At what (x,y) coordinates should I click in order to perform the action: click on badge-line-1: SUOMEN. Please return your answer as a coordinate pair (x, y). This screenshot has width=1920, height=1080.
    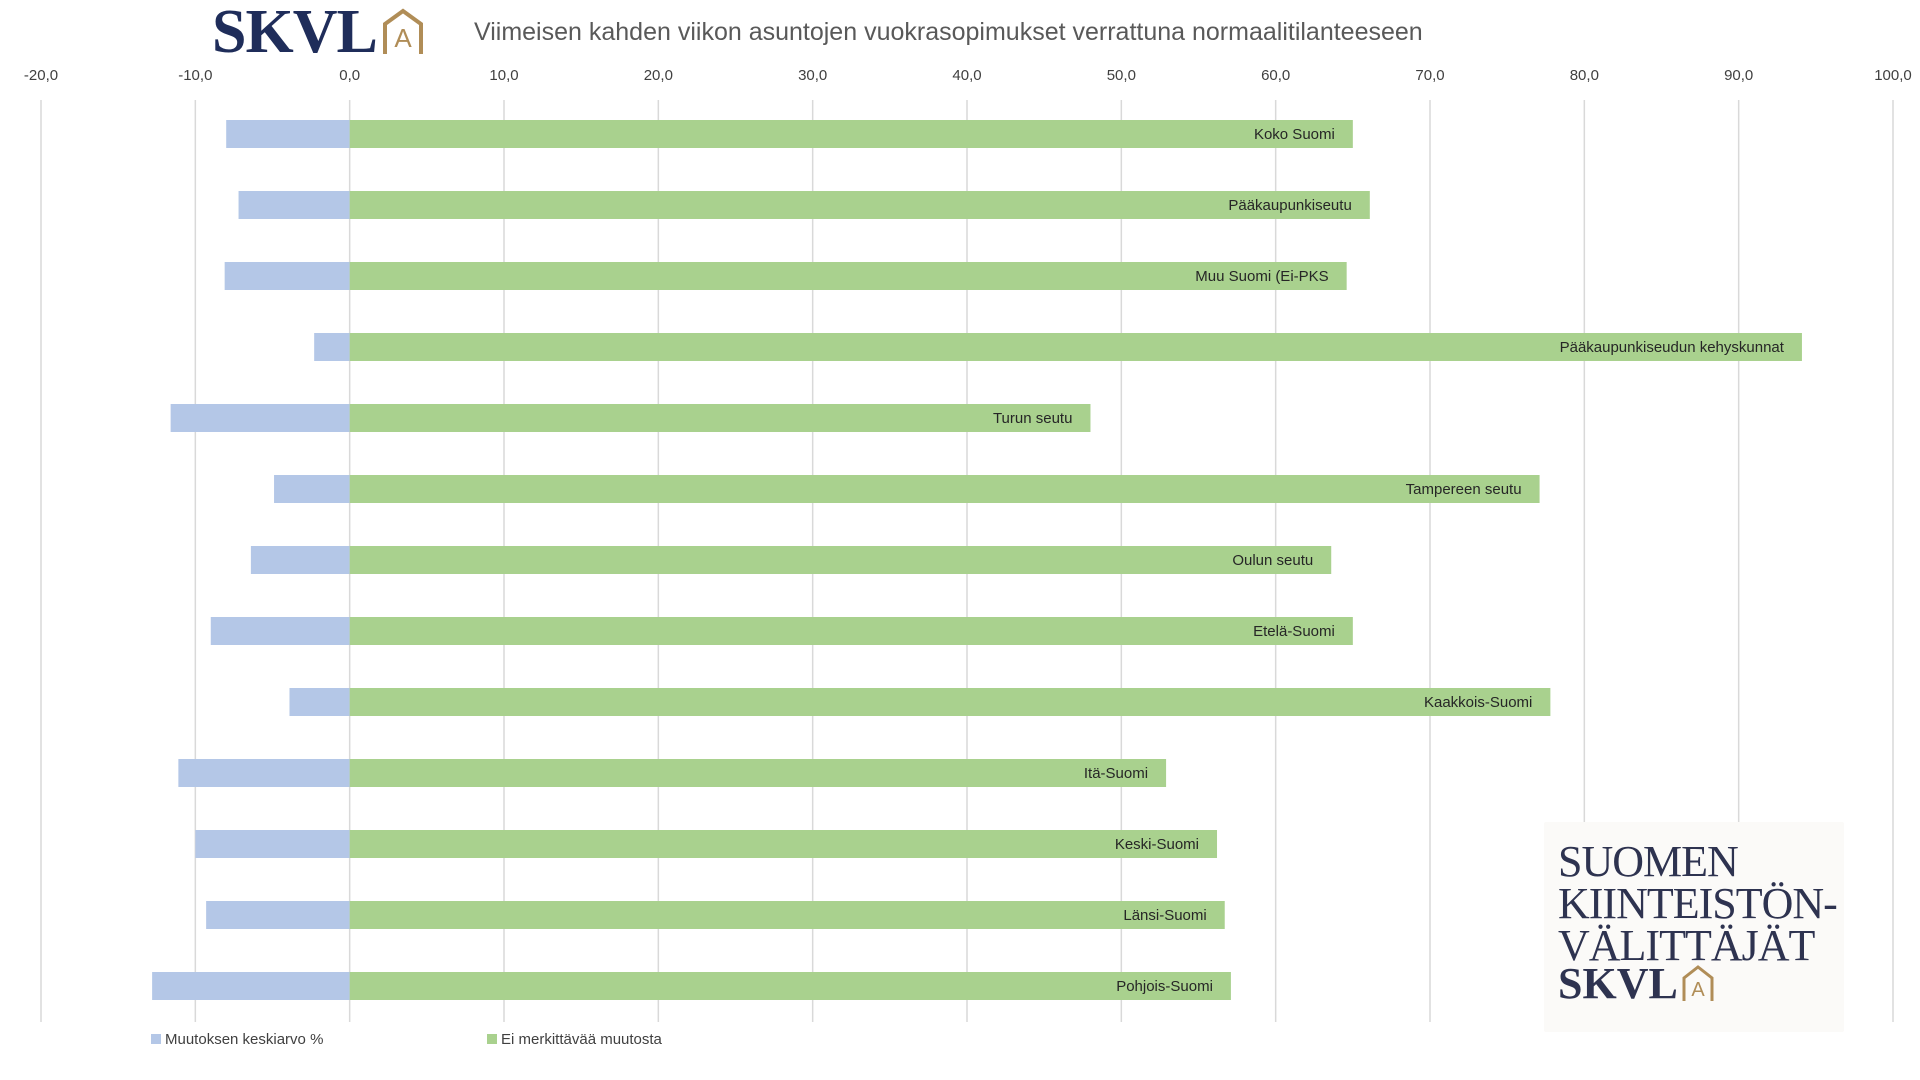
    Looking at the image, I should click on (1648, 861).